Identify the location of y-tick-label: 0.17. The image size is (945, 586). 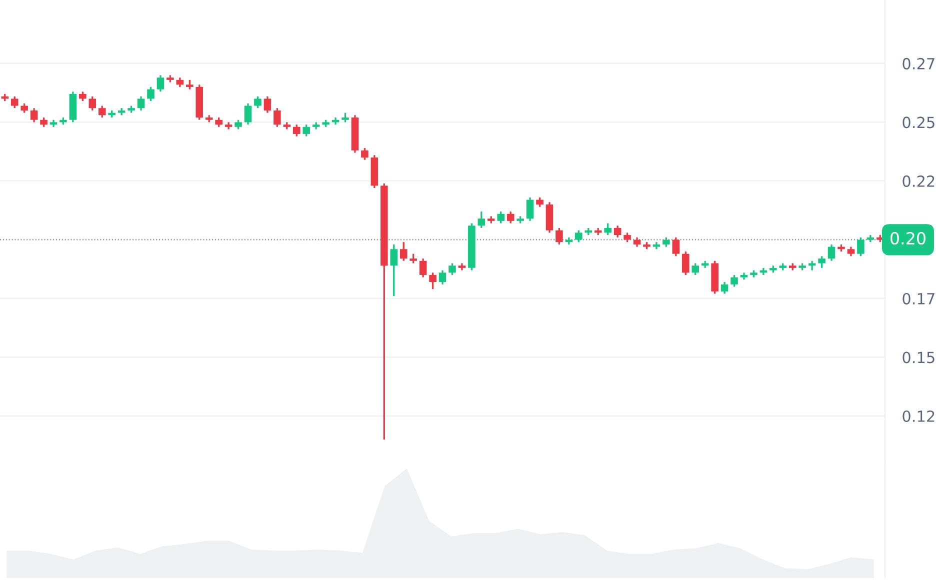
(918, 298).